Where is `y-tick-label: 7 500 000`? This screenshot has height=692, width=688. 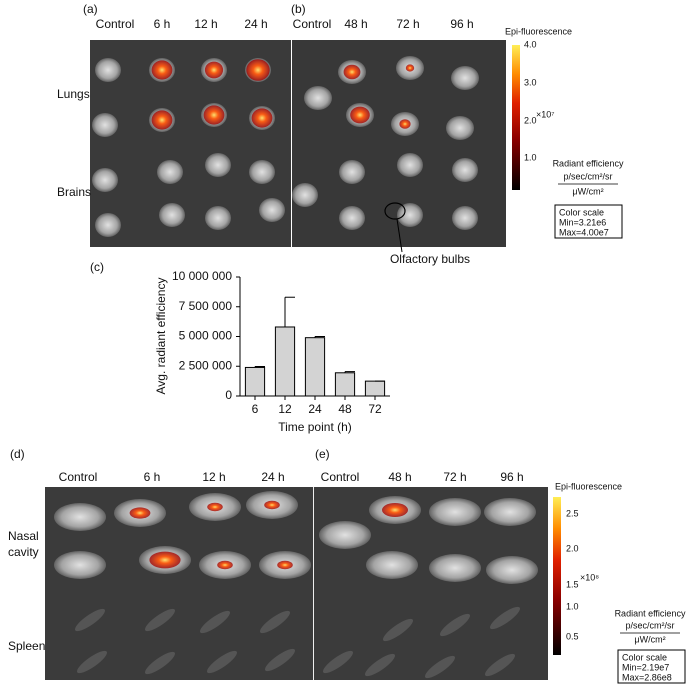 y-tick-label: 7 500 000 is located at coordinates (206, 306).